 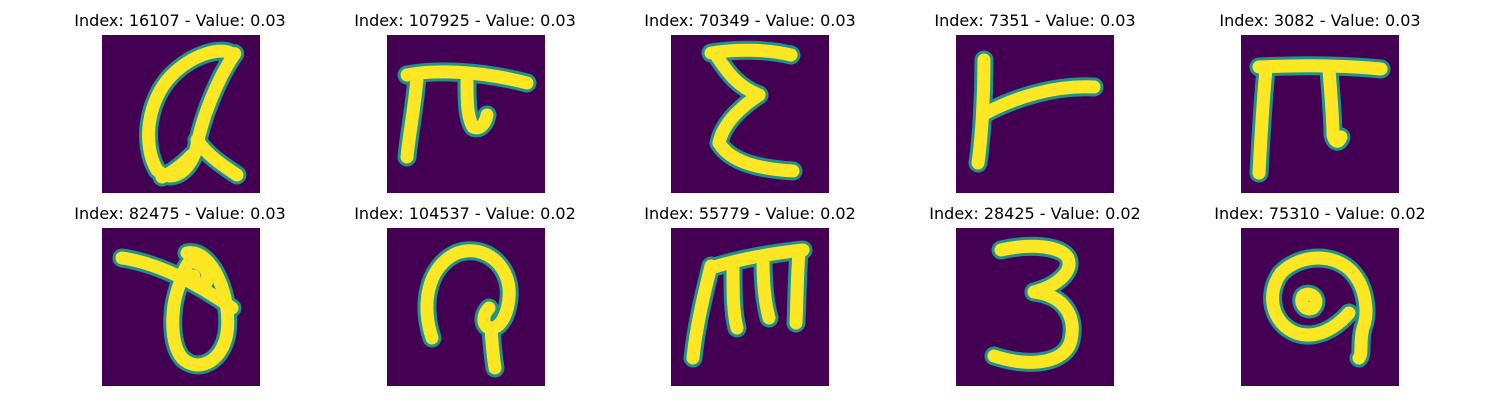 I want to click on panel-title: Index: 82475 - Value: 0.03, so click(x=180, y=213).